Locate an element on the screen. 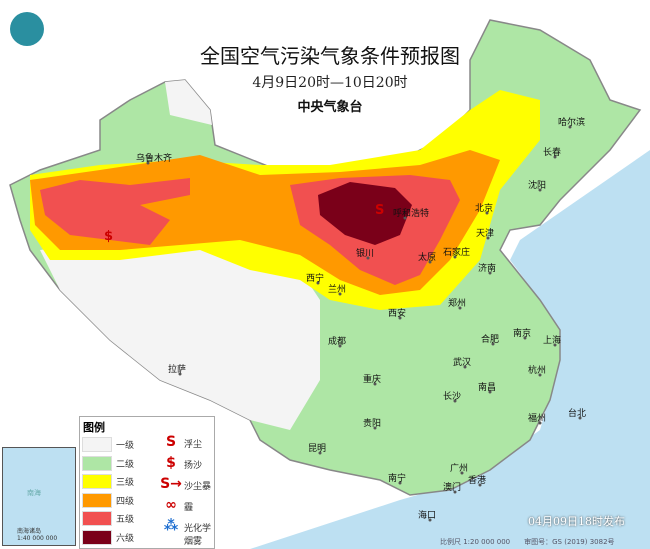 Image resolution: width=650 pixels, height=549 pixels. city-label: 哈尔滨 is located at coordinates (572, 123).